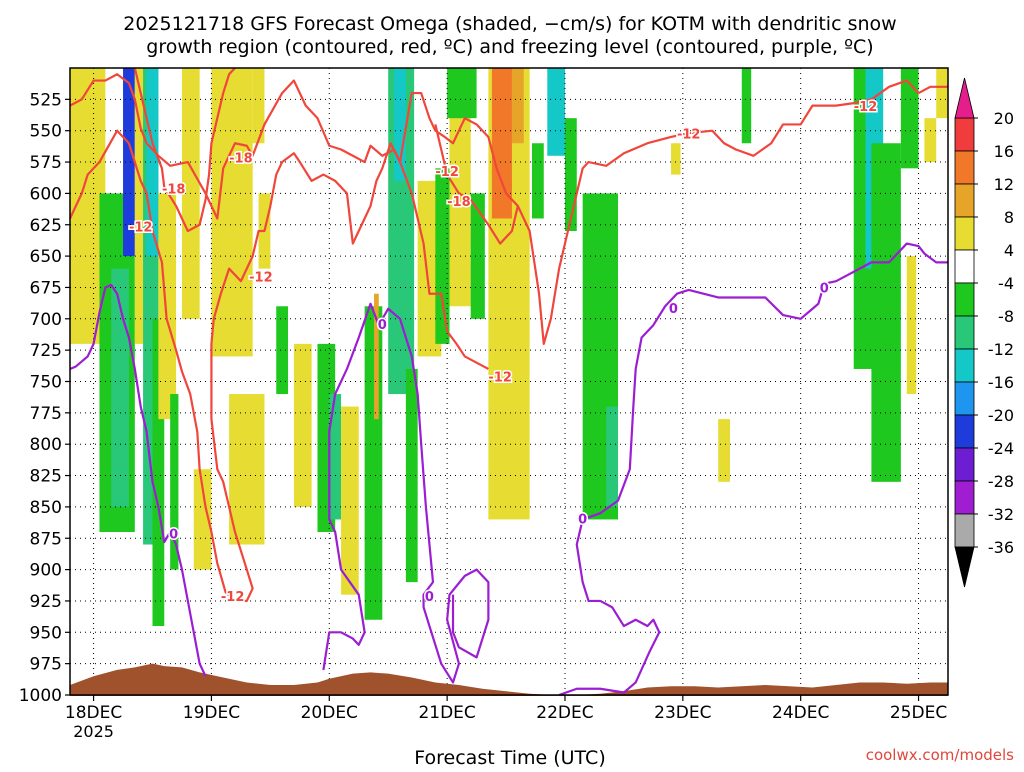 The height and width of the screenshot is (772, 1024). I want to click on y-tick-label-850: 850, so click(46, 508).